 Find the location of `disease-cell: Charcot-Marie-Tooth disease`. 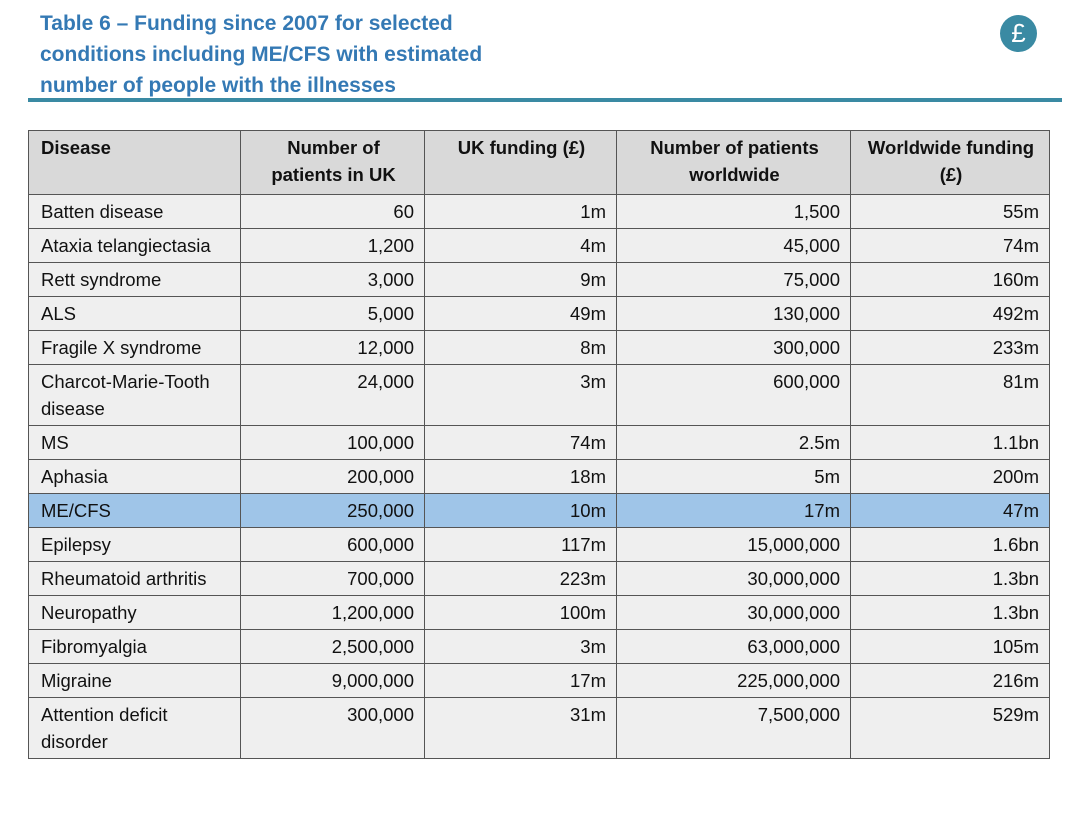

disease-cell: Charcot-Marie-Tooth disease is located at coordinates (134, 395).